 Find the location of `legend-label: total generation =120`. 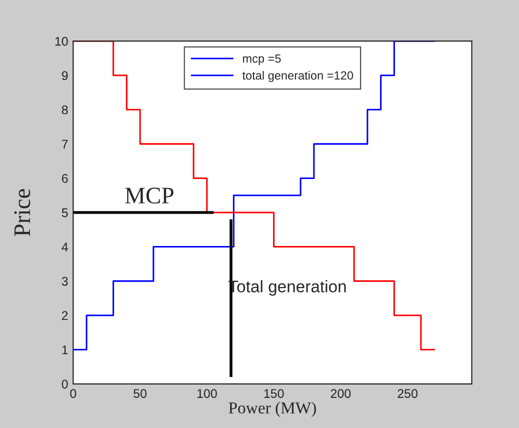

legend-label: total generation =120 is located at coordinates (298, 76).